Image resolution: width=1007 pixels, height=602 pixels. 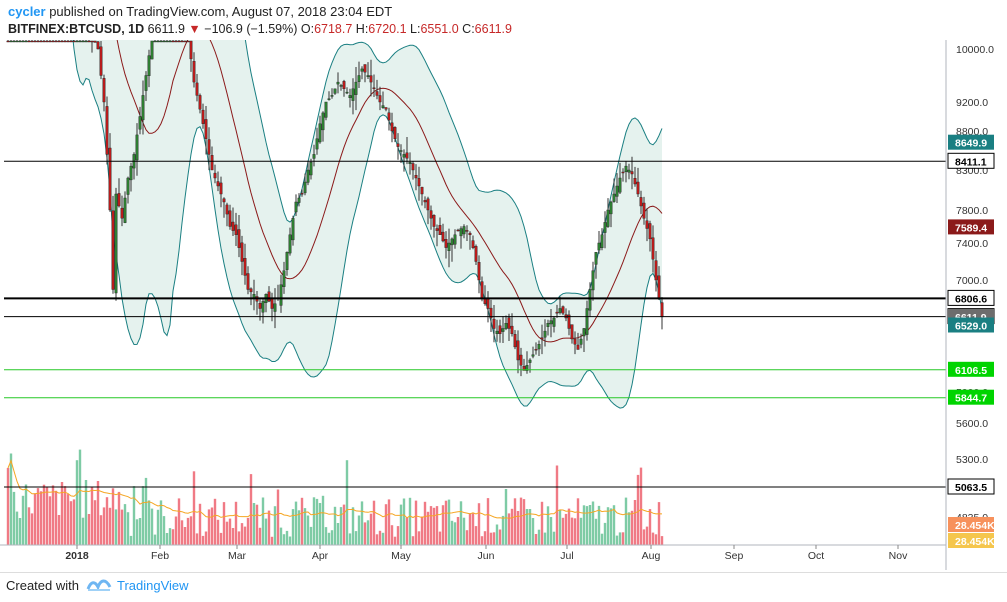 I want to click on level-tag-label: 8411.1, so click(x=971, y=162).